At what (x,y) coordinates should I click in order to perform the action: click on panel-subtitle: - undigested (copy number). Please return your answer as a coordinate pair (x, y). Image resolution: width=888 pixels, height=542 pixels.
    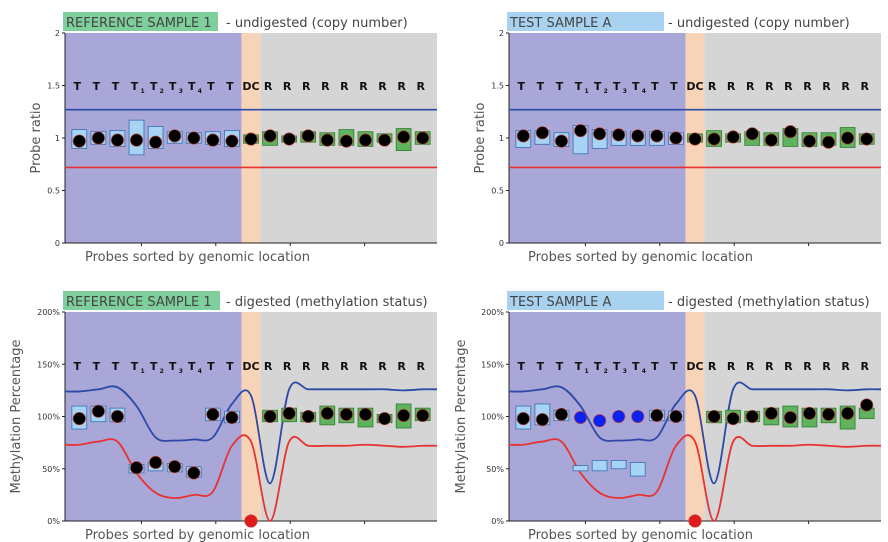
    Looking at the image, I should click on (759, 23).